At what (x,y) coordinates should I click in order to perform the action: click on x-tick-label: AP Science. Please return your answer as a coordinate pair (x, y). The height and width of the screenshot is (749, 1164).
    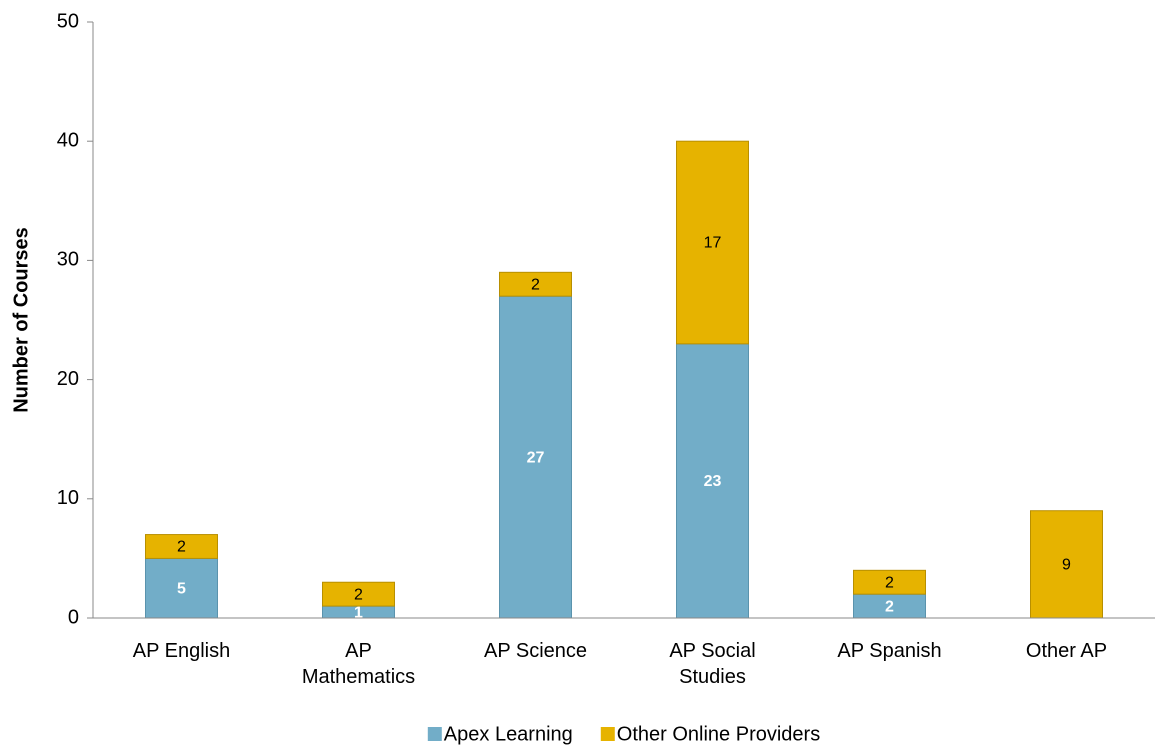
    Looking at the image, I should click on (535, 651).